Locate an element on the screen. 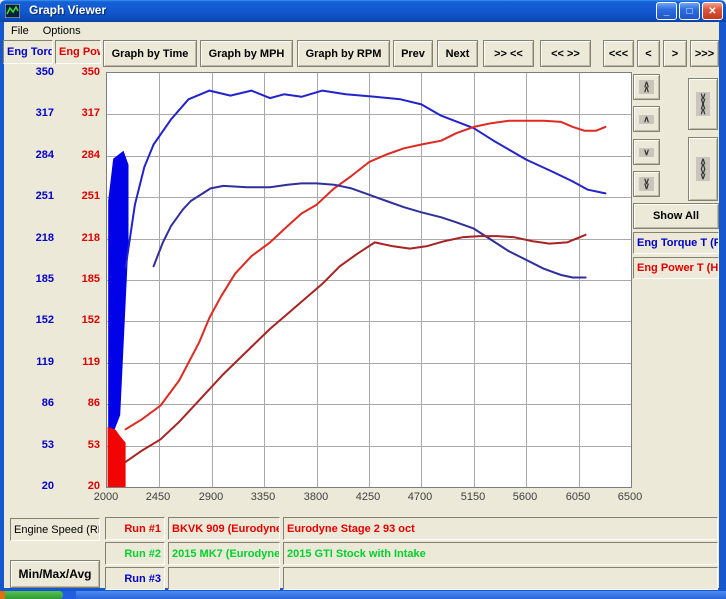 The image size is (726, 599). show-all-button: Show All is located at coordinates (676, 216).